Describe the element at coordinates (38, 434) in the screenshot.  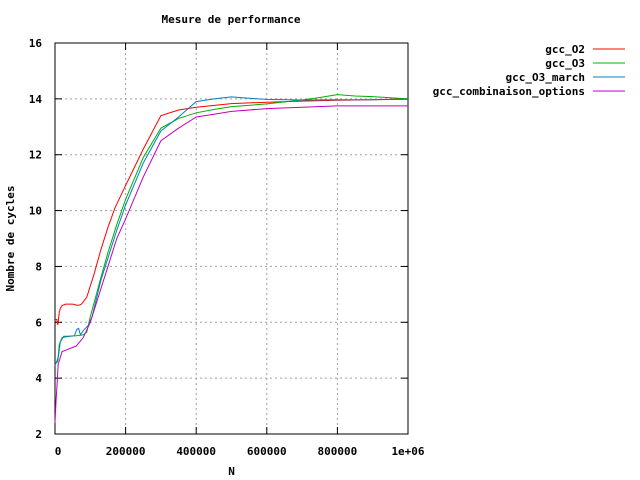
I see `y-tick-label-0: 2` at that location.